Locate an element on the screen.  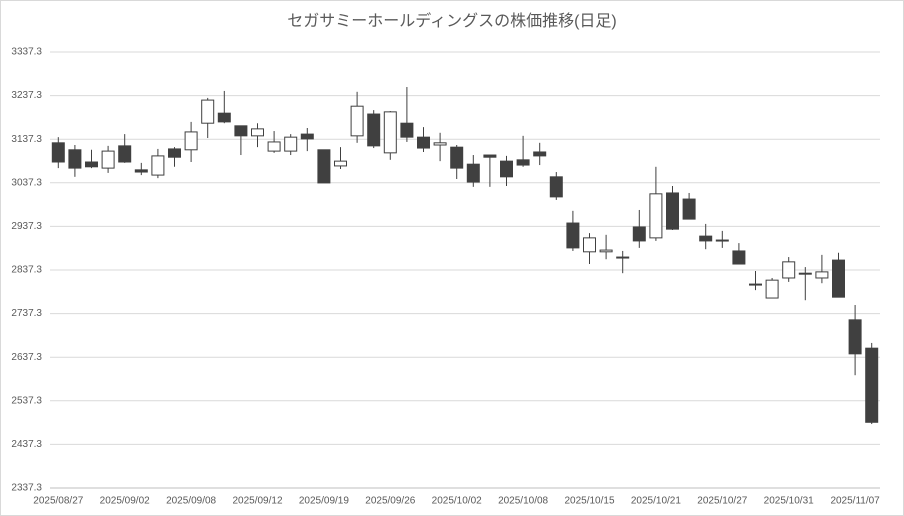
chart-title: セガサミーホールディングスの株価推移(日足) is located at coordinates (452, 20).